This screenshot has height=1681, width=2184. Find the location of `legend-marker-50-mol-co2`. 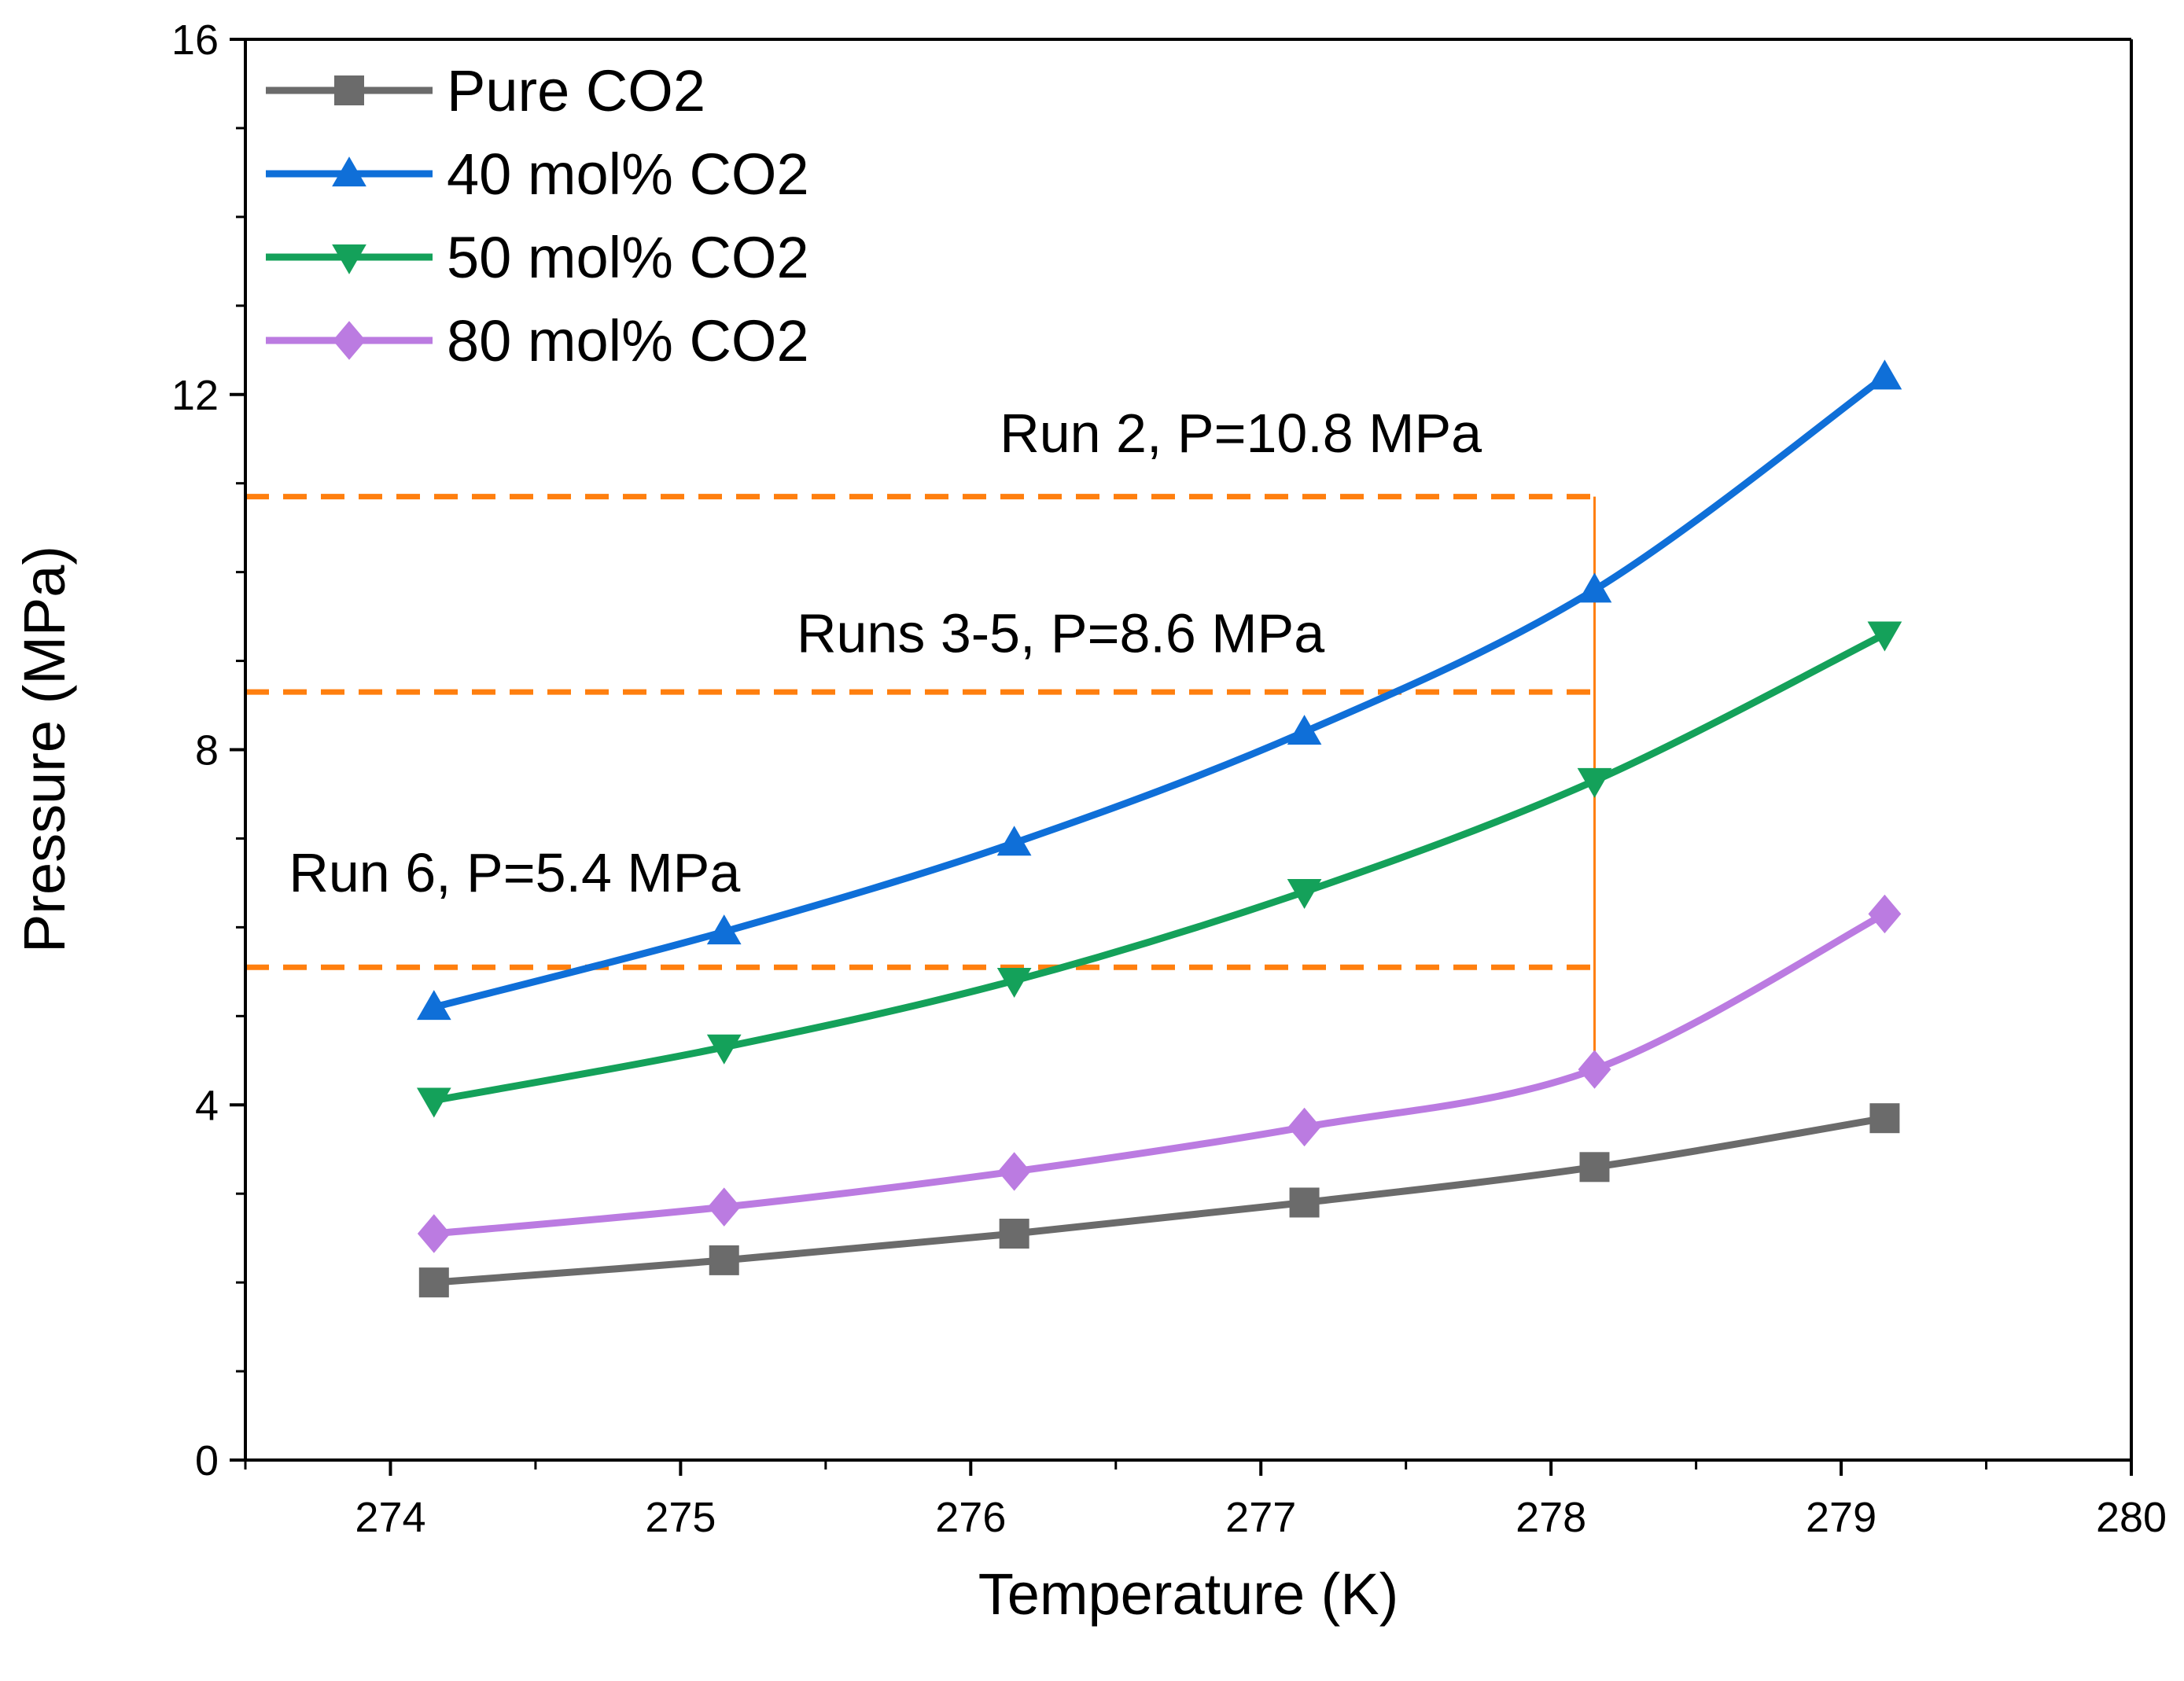

legend-marker-50-mol-co2 is located at coordinates (349, 259).